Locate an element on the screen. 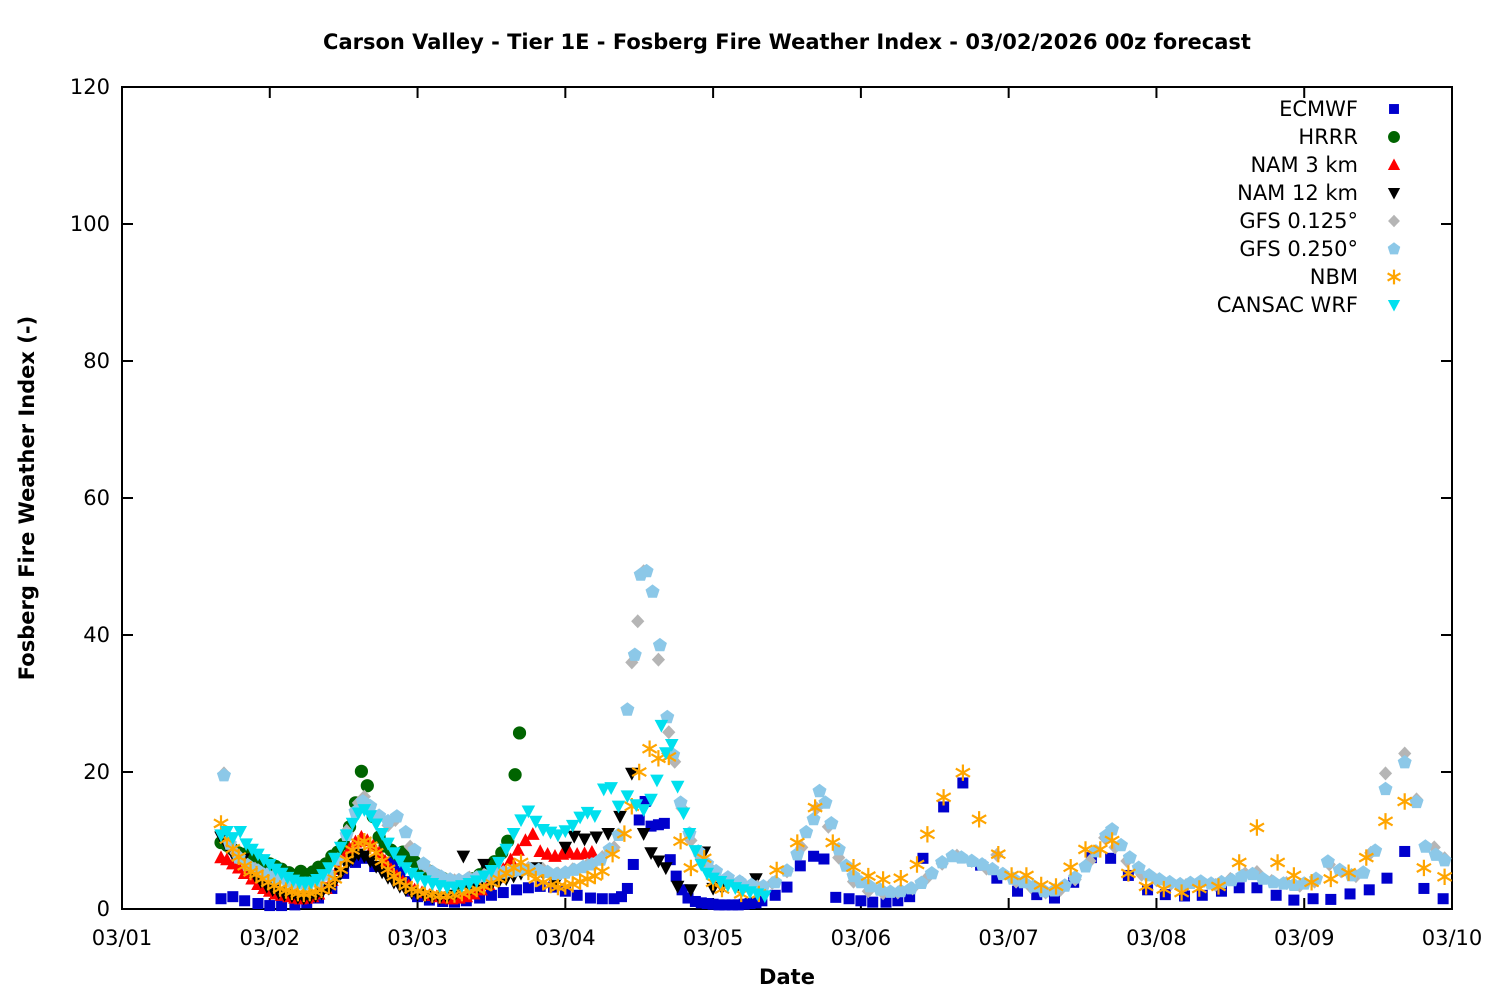  legend-item-gfs-0-125-: GFS 0.125° is located at coordinates (1311, 221).